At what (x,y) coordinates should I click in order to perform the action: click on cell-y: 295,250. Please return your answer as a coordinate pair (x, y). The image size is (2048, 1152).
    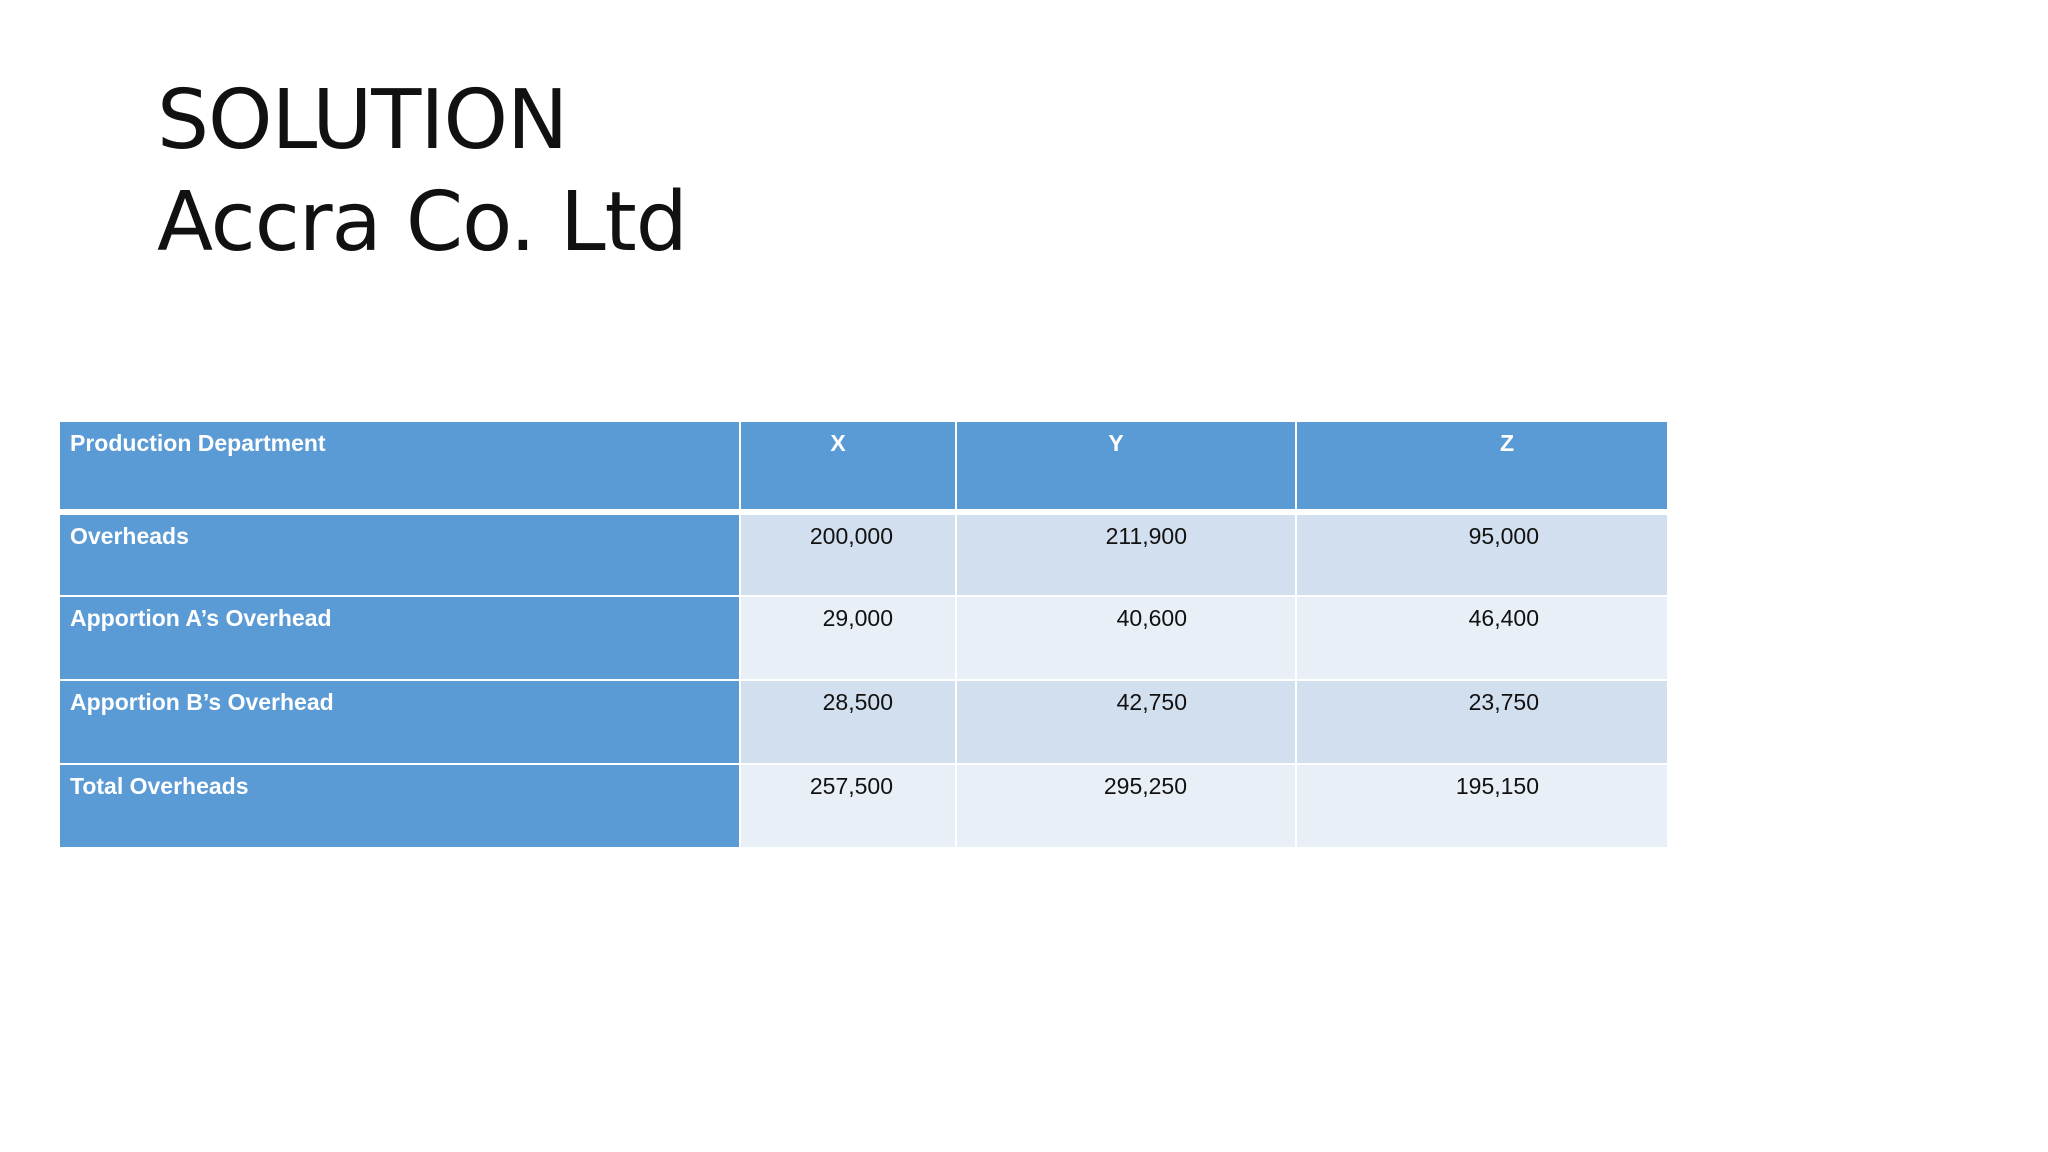
    Looking at the image, I should click on (1126, 806).